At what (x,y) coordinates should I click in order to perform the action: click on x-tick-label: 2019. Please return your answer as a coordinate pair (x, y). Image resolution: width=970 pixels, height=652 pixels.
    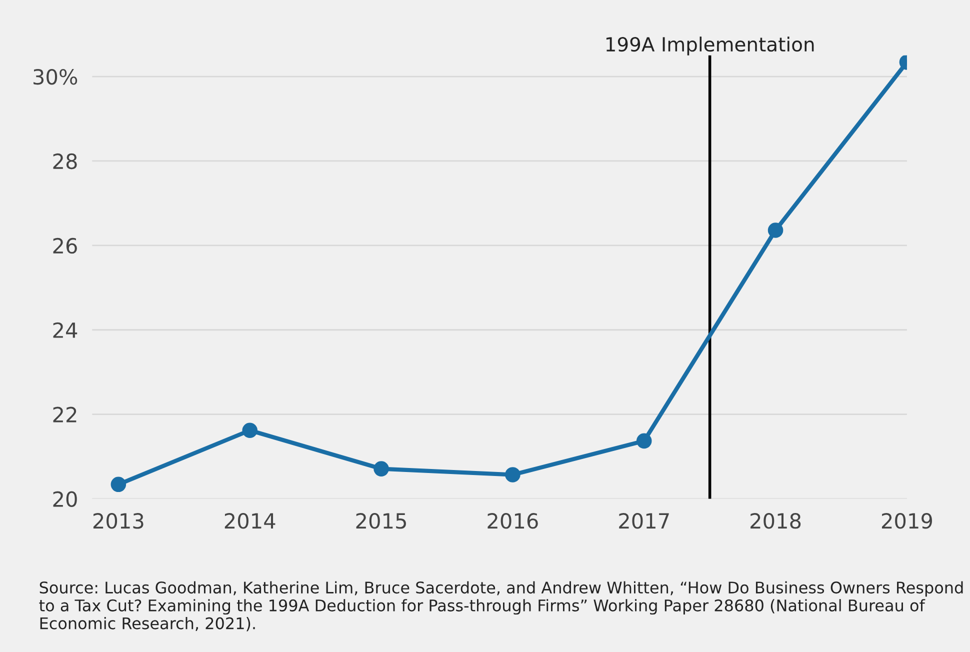
    Looking at the image, I should click on (907, 521).